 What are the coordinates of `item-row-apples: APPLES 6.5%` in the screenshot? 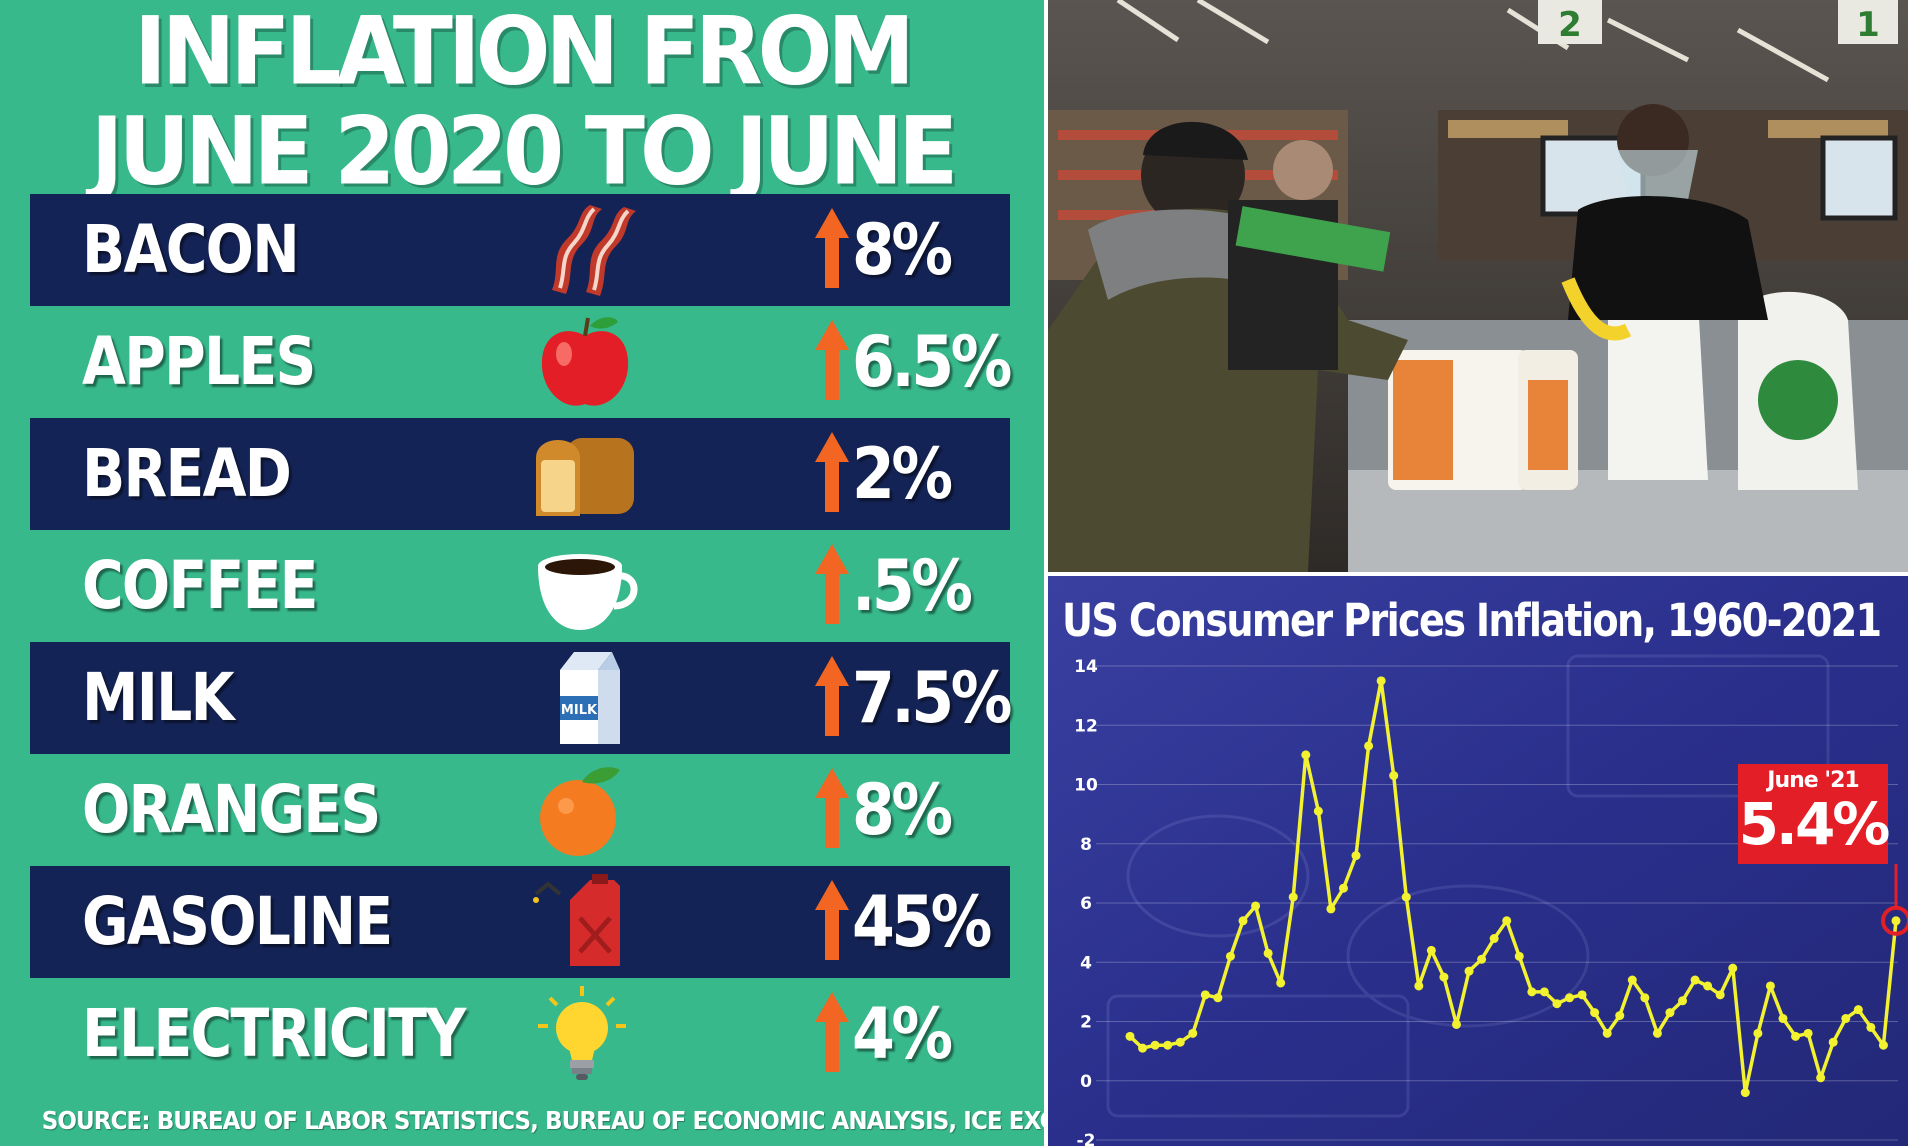 It's located at (521, 362).